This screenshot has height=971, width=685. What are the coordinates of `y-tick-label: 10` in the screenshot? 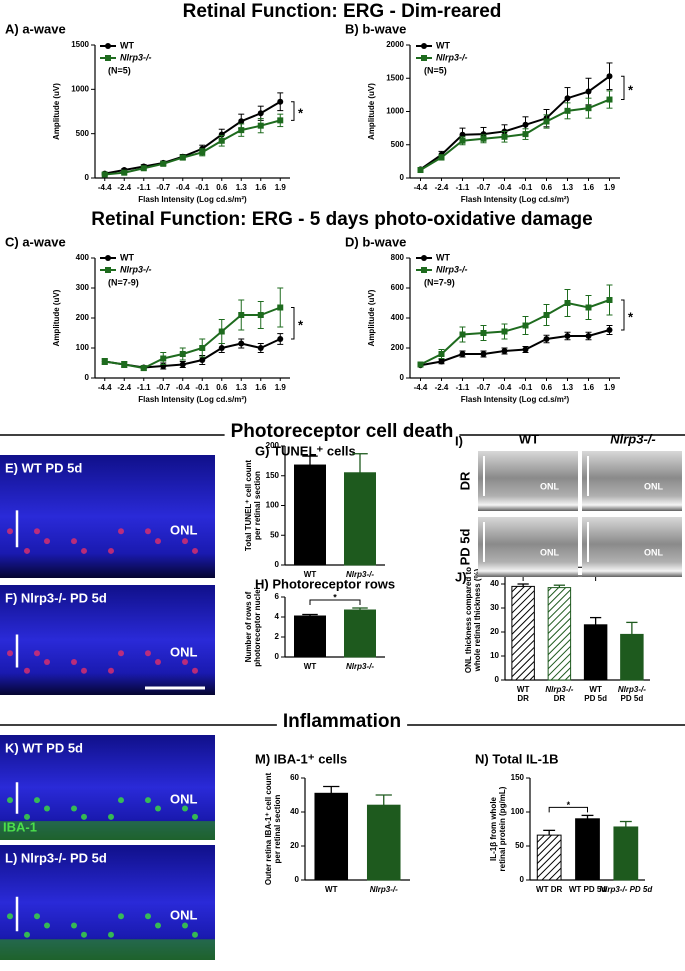 It's located at (494, 655).